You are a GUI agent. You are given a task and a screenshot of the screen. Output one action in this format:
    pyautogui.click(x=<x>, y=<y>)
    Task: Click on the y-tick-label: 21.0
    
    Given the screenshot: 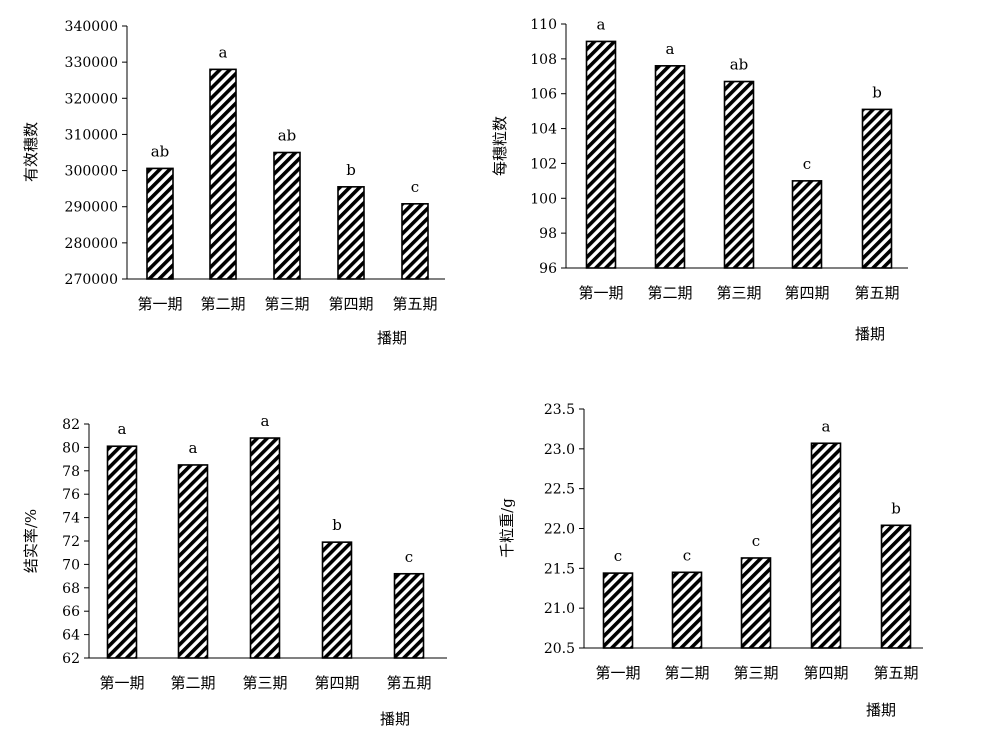 What is the action you would take?
    pyautogui.click(x=559, y=609)
    